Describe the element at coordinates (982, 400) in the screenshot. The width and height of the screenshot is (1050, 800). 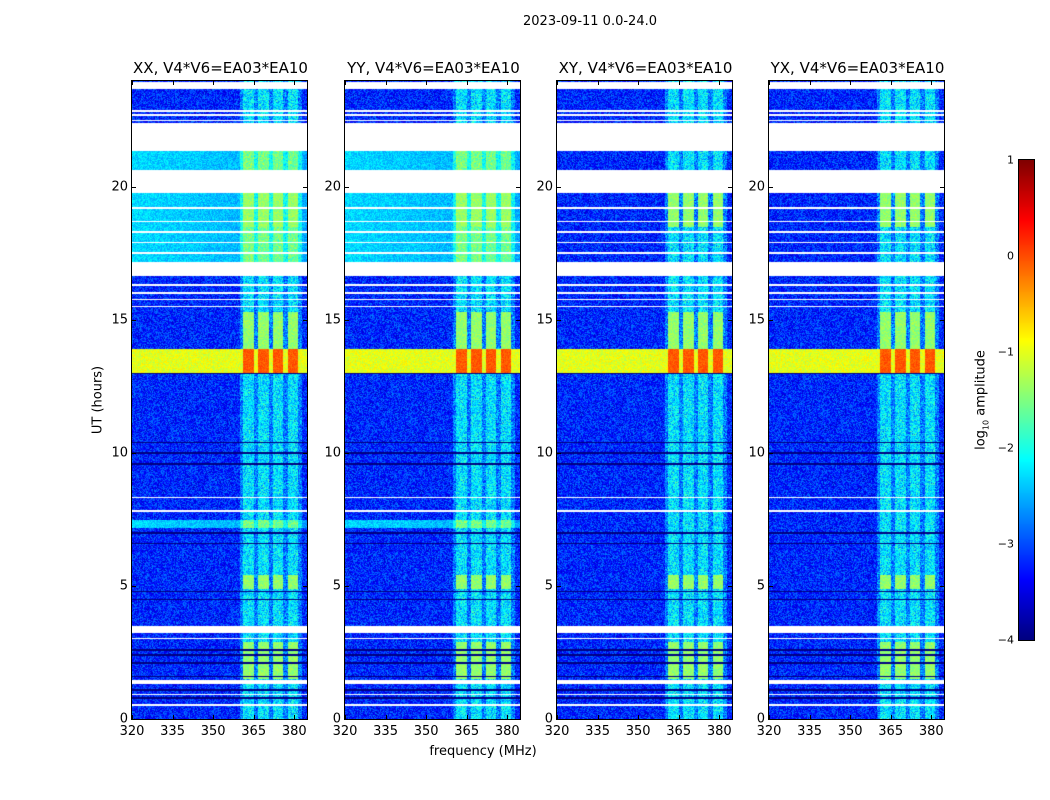
I see `colorbar-label: log10 amplitude` at that location.